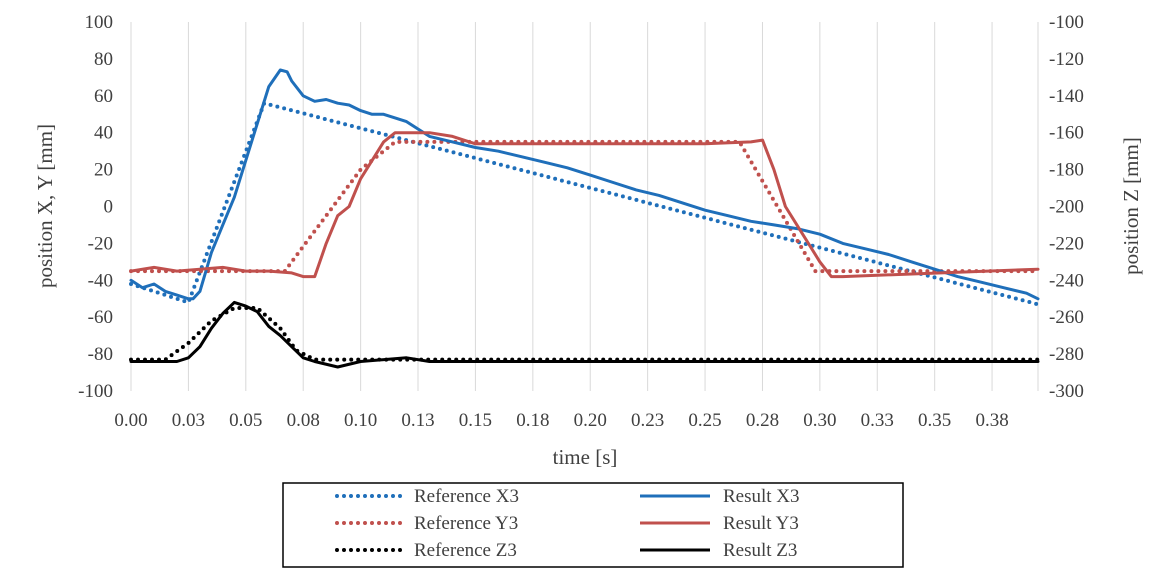 The image size is (1165, 571). I want to click on y-right-axis-title: position Z [mm], so click(1131, 206).